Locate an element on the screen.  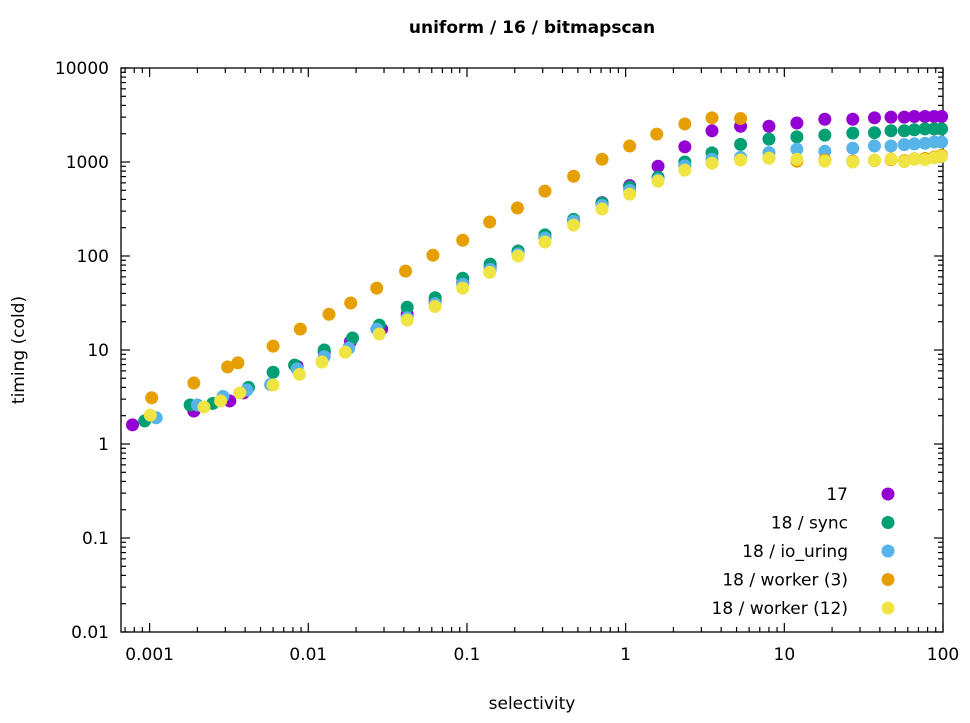
x-tick-label: 10 is located at coordinates (785, 655).